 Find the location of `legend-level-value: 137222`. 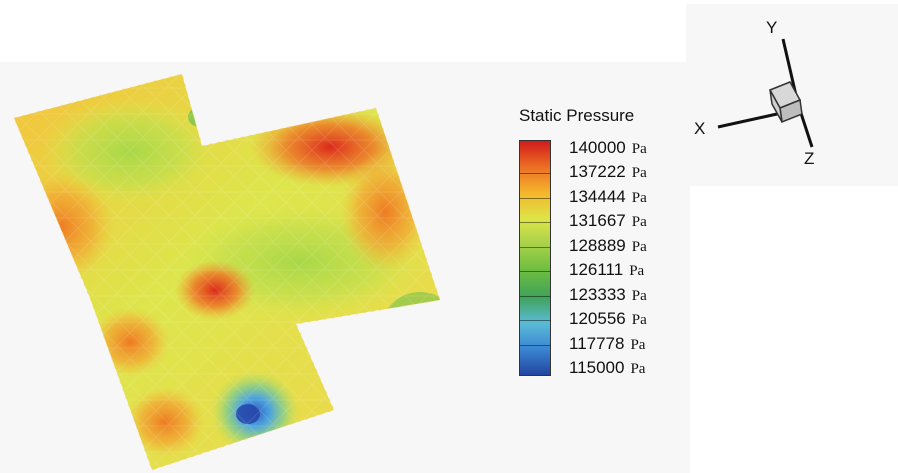

legend-level-value: 137222 is located at coordinates (597, 172).